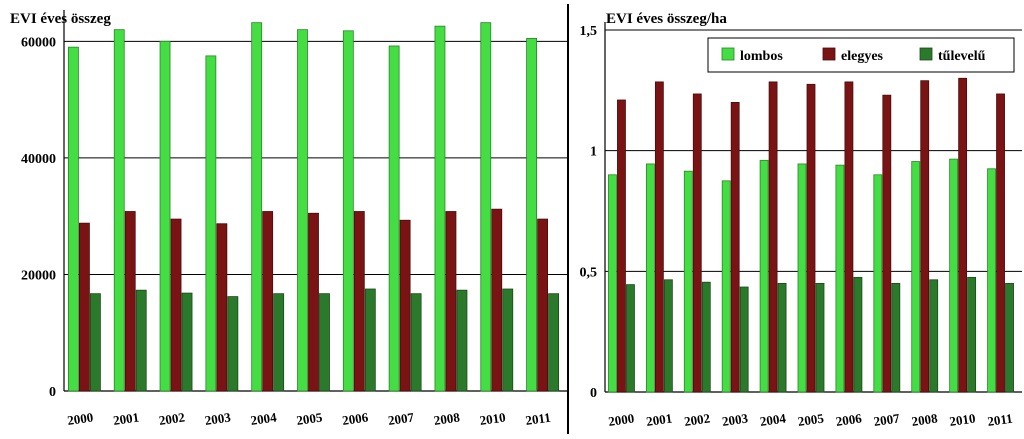  What do you see at coordinates (589, 272) in the screenshot?
I see `y-tick-label: 0,5` at bounding box center [589, 272].